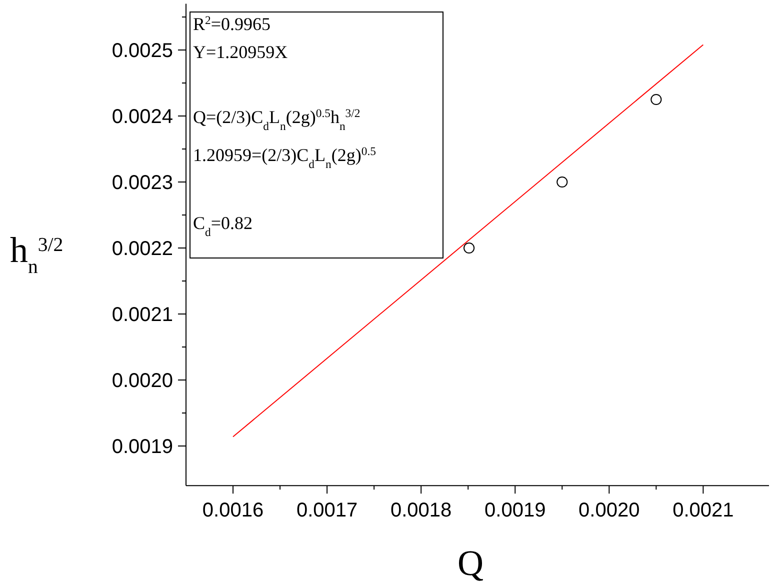  Describe the element at coordinates (142, 117) in the screenshot. I see `y-tick-label: 0.0024` at that location.